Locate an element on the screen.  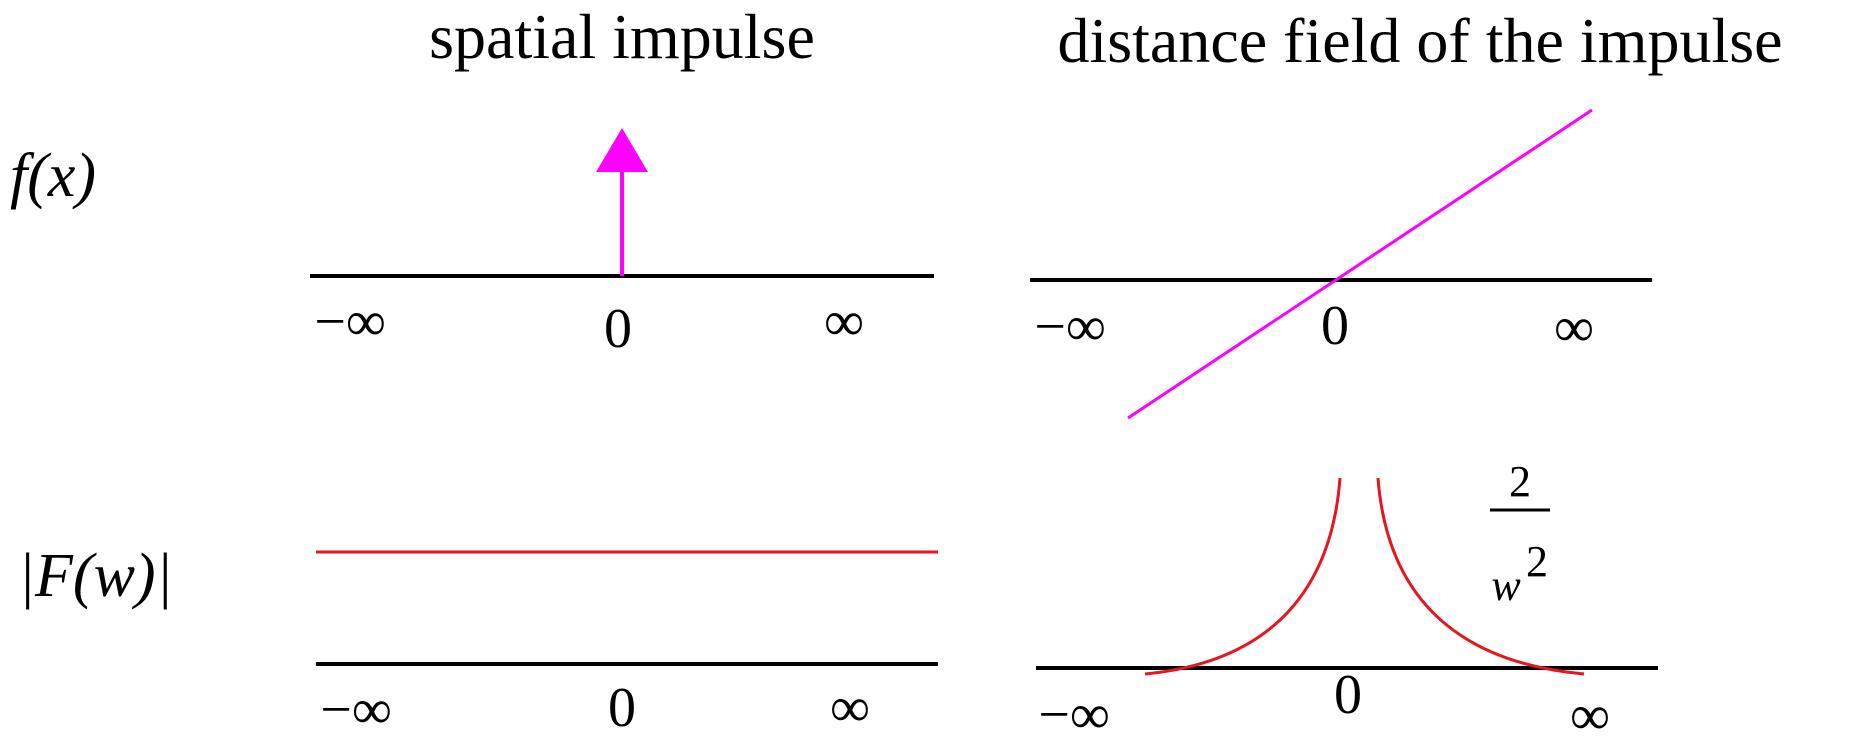
distance-field-line is located at coordinates (1360, 264).